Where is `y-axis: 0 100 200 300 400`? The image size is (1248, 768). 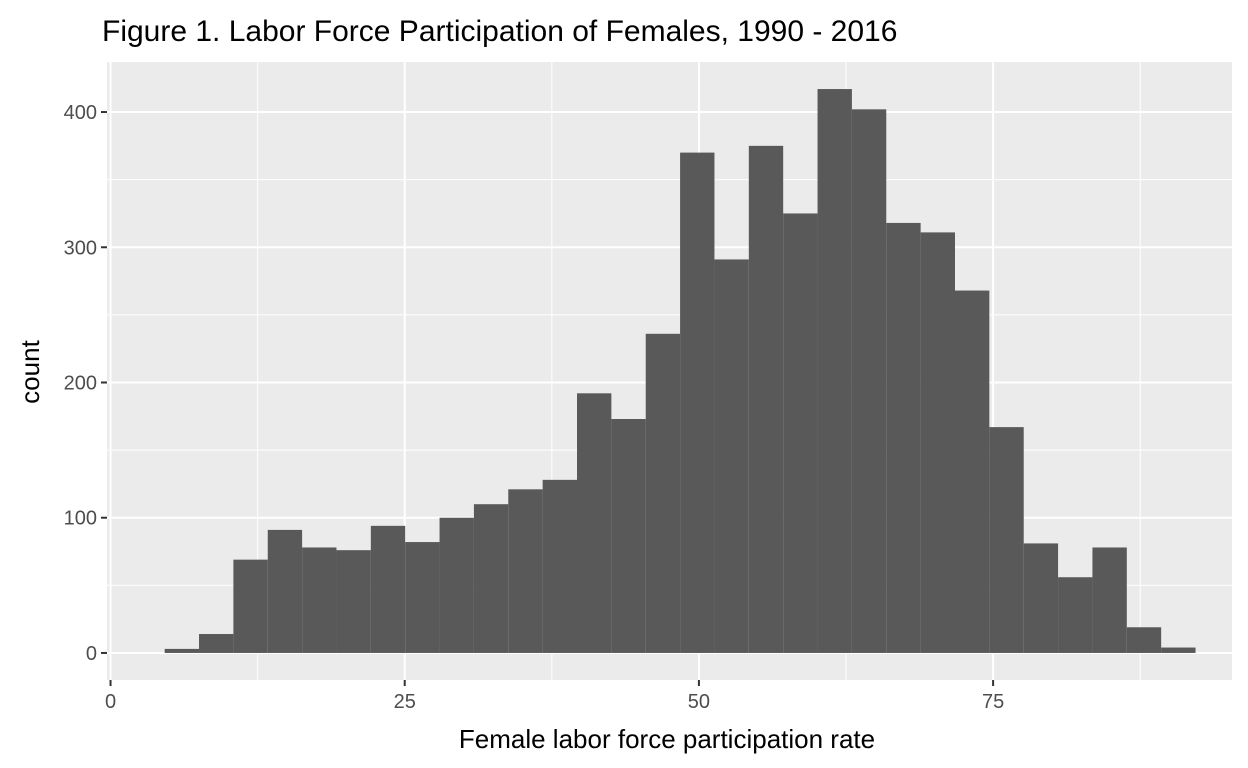
y-axis: 0 100 200 300 400 is located at coordinates (85, 383).